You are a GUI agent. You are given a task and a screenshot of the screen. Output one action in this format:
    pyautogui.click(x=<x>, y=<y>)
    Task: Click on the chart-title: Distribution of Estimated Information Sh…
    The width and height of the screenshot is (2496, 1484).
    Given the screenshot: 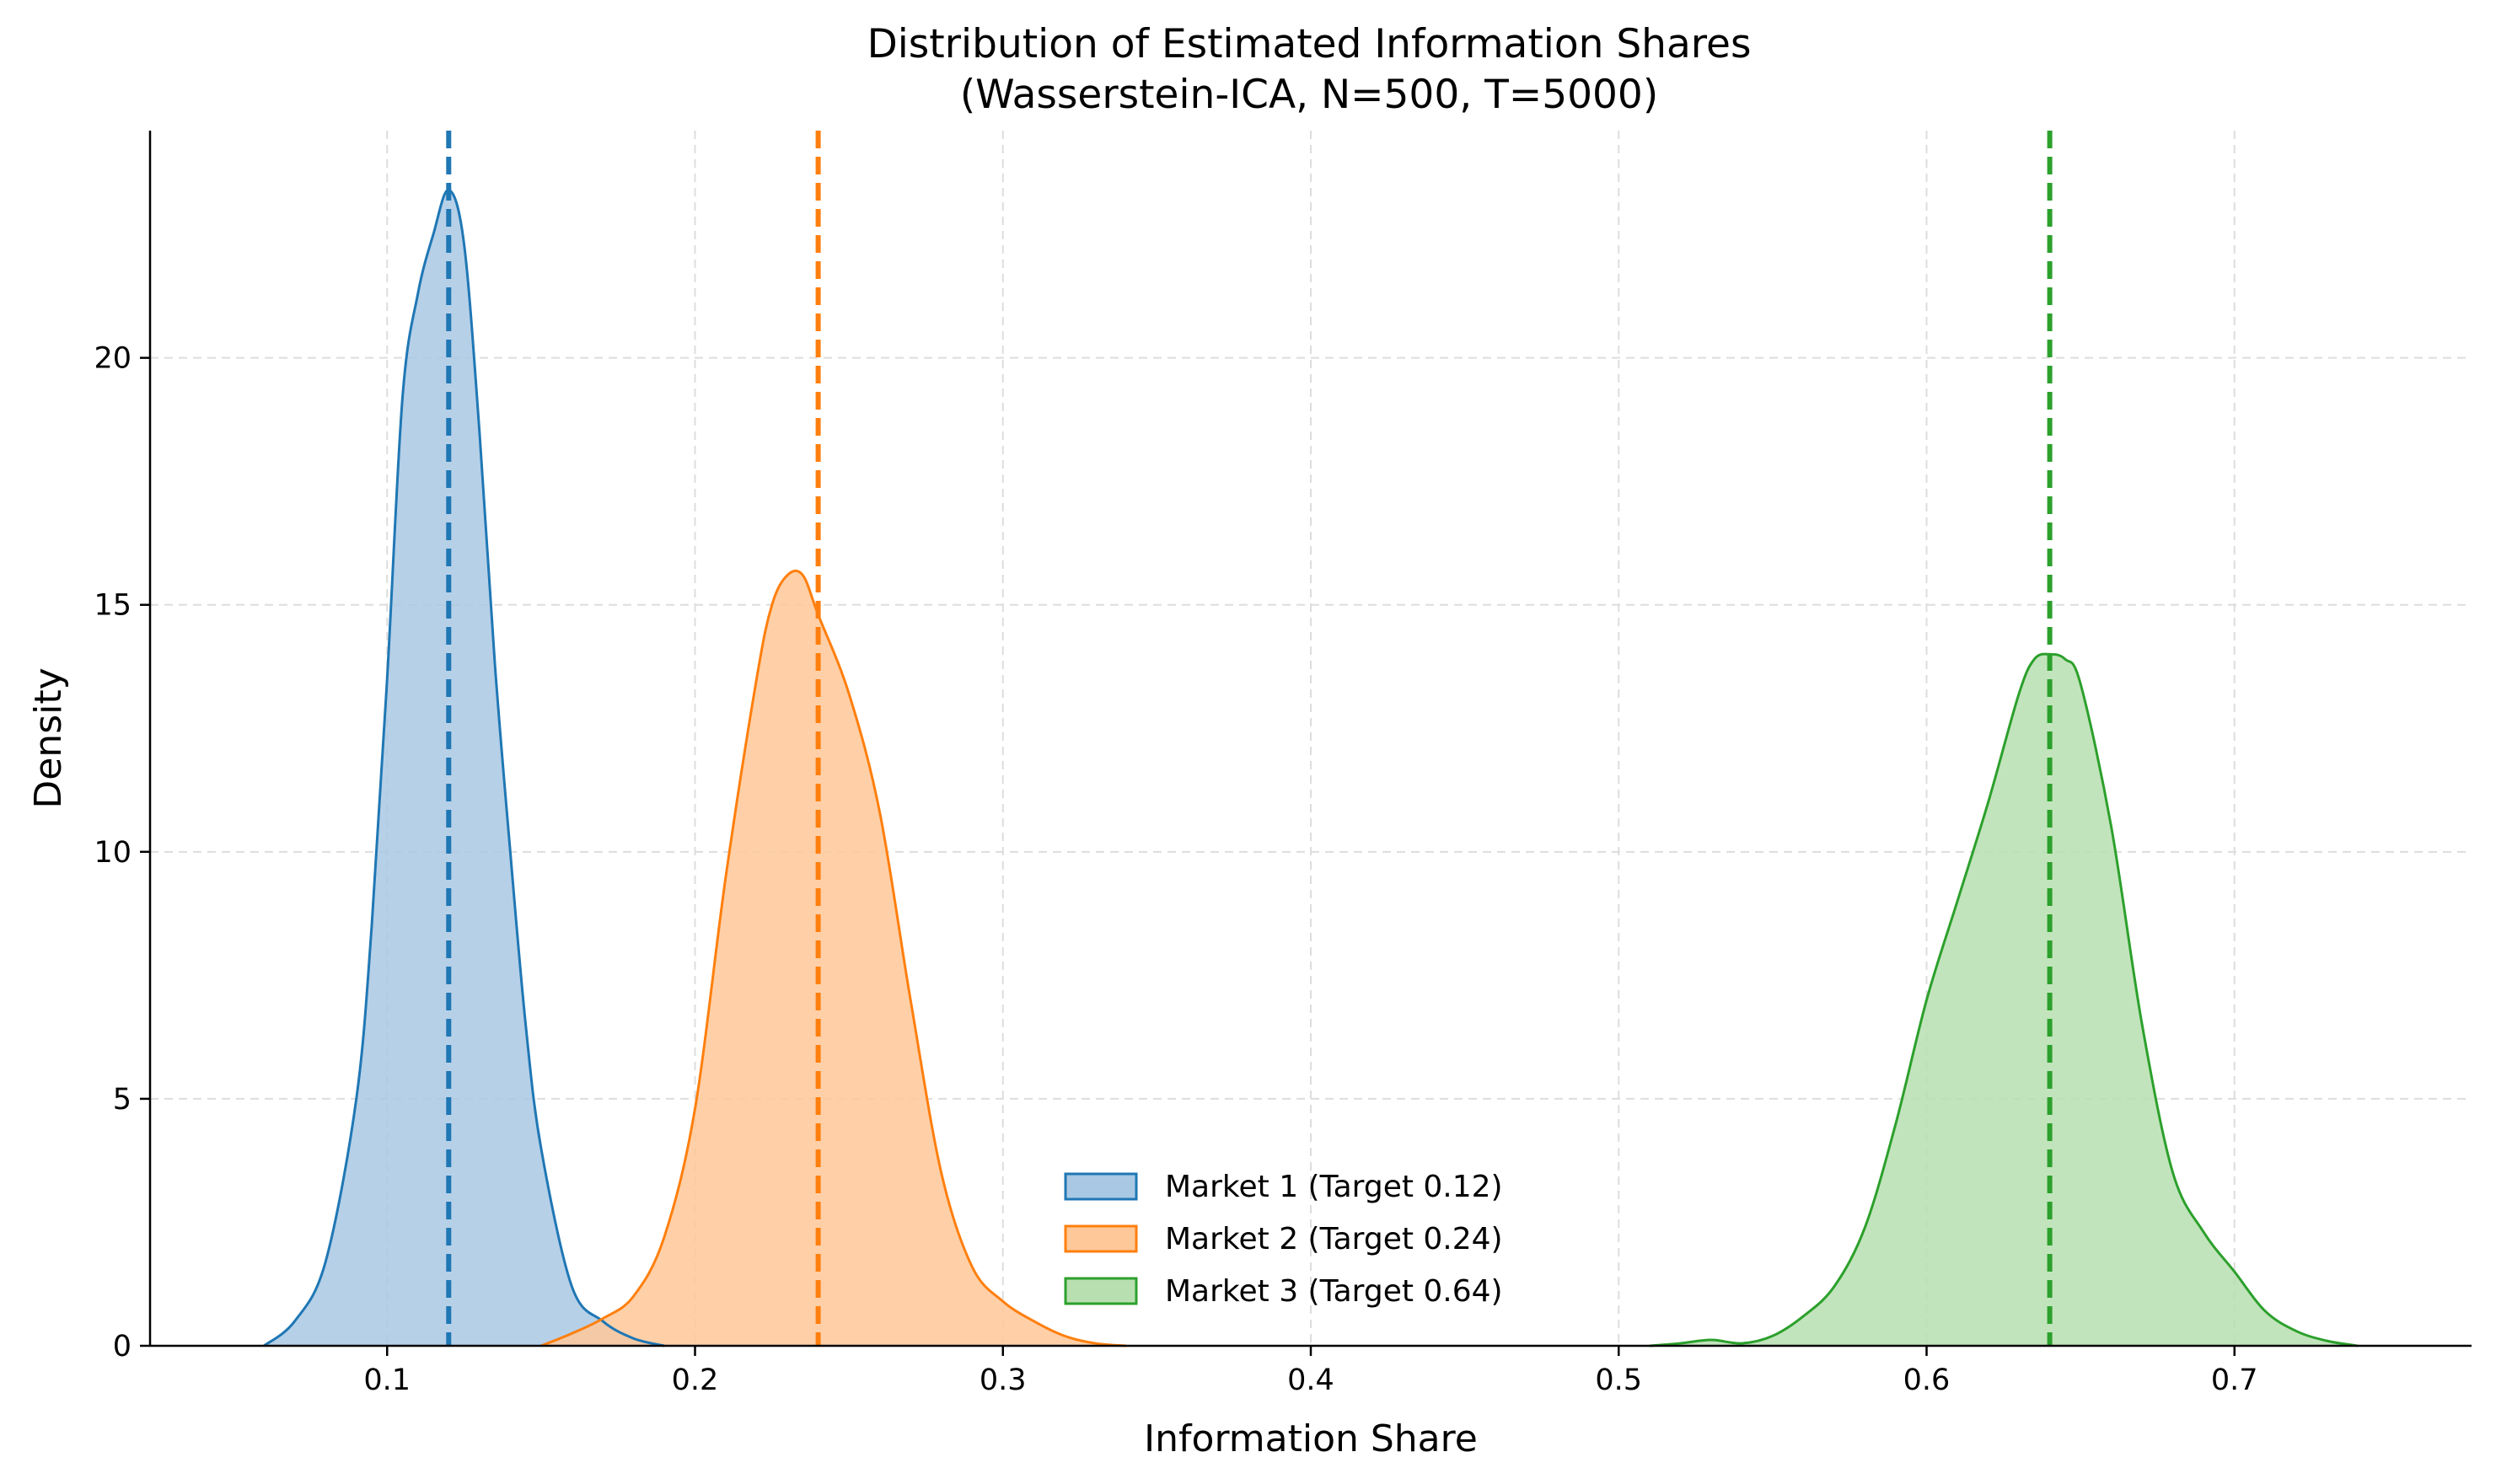 What is the action you would take?
    pyautogui.click(x=1309, y=44)
    